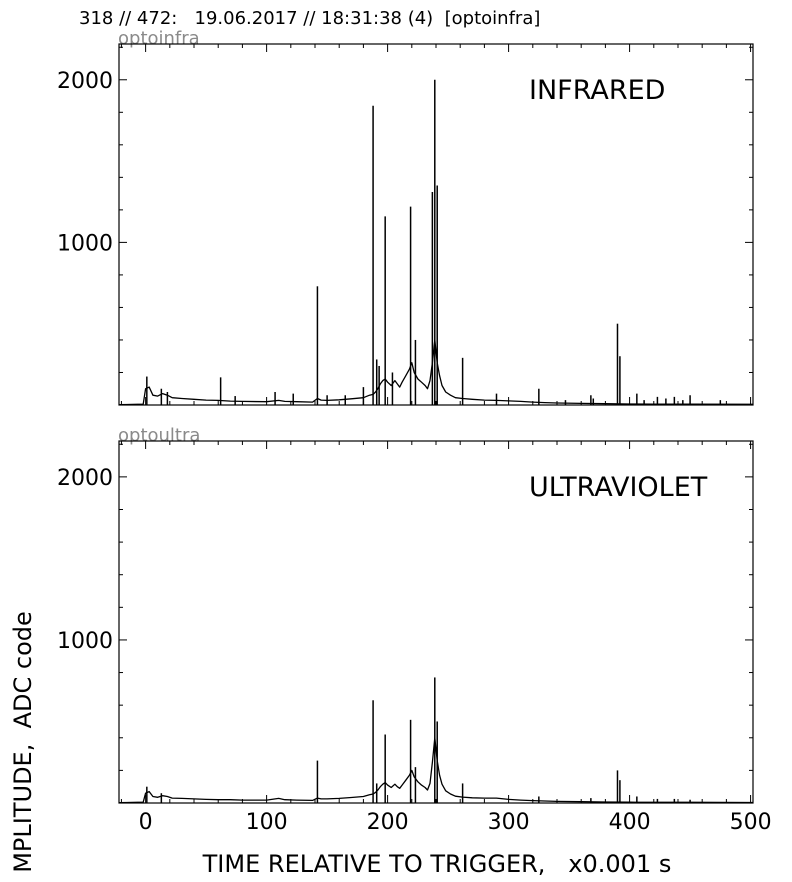 Image resolution: width=792 pixels, height=882 pixels. What do you see at coordinates (630, 822) in the screenshot?
I see `x-tick-label: 400` at bounding box center [630, 822].